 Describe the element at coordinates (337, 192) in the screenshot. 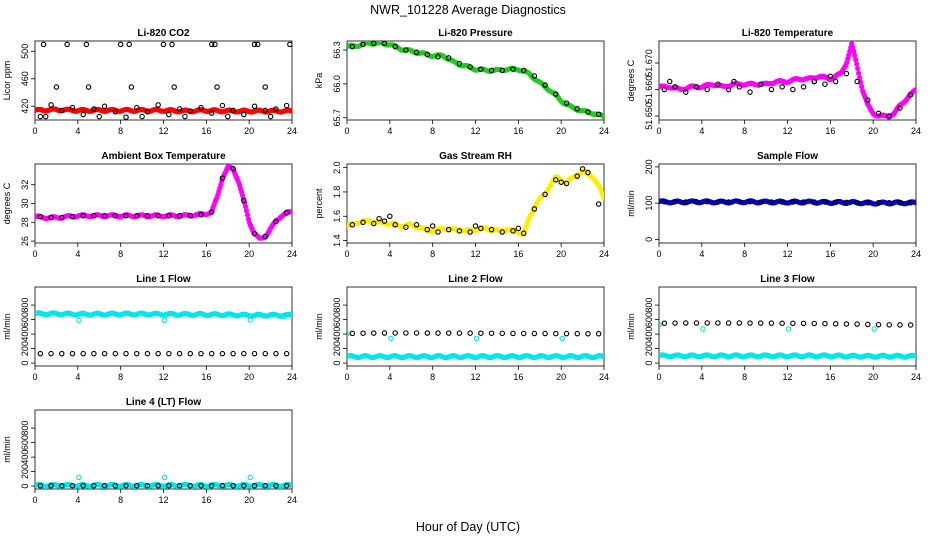

I see `y-tick-label: 1.8` at that location.